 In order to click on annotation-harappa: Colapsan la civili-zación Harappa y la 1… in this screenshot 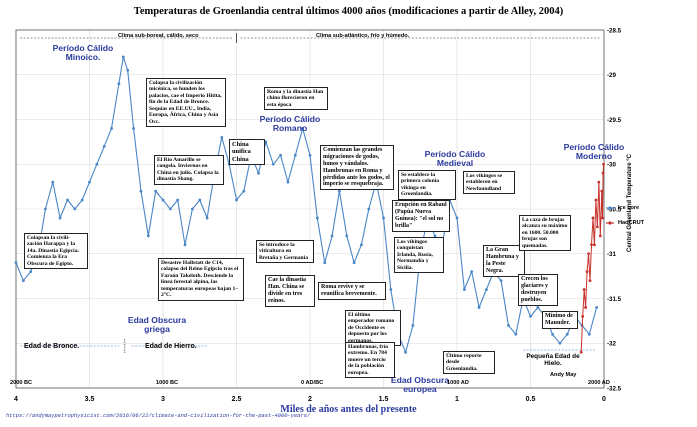, I will do `click(56, 251)`.